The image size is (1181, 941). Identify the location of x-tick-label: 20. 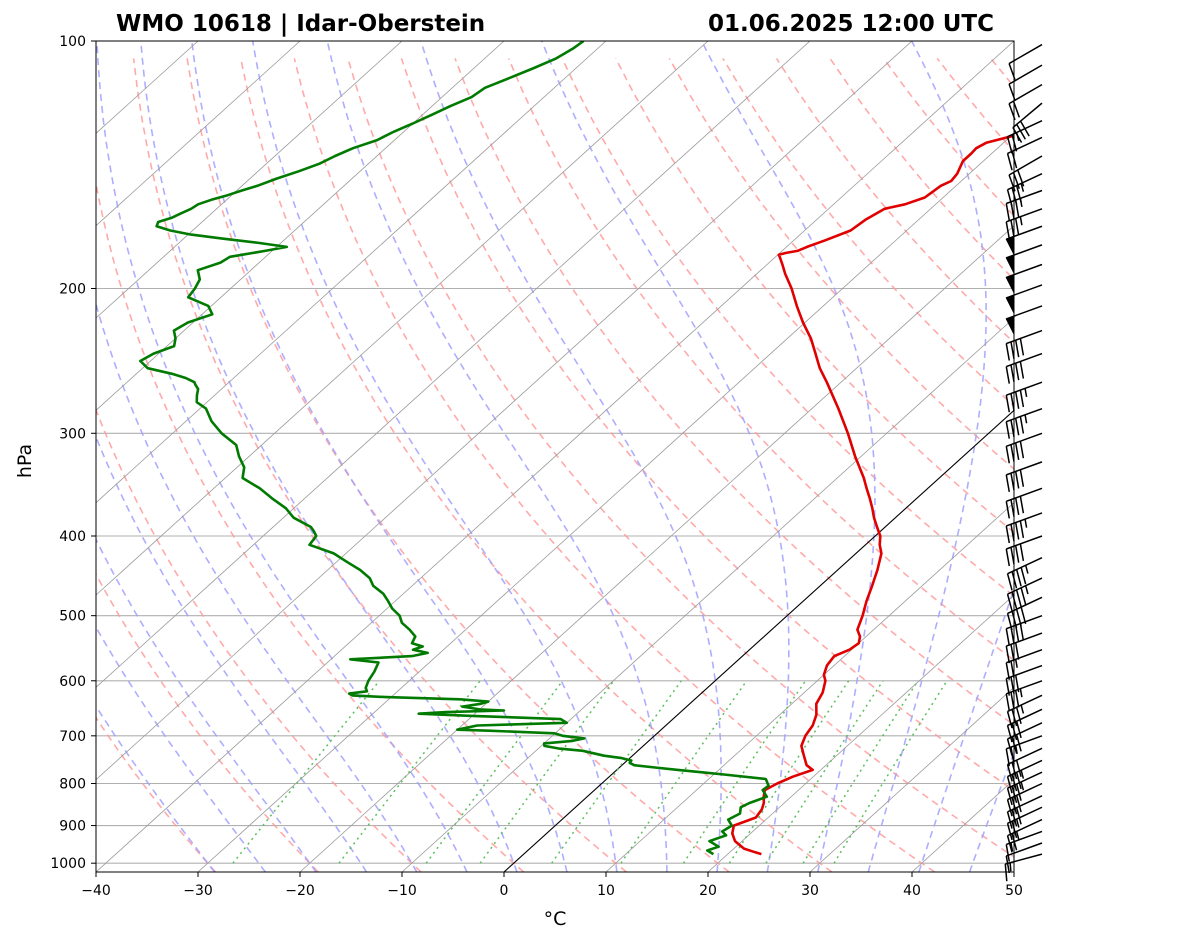
(708, 891).